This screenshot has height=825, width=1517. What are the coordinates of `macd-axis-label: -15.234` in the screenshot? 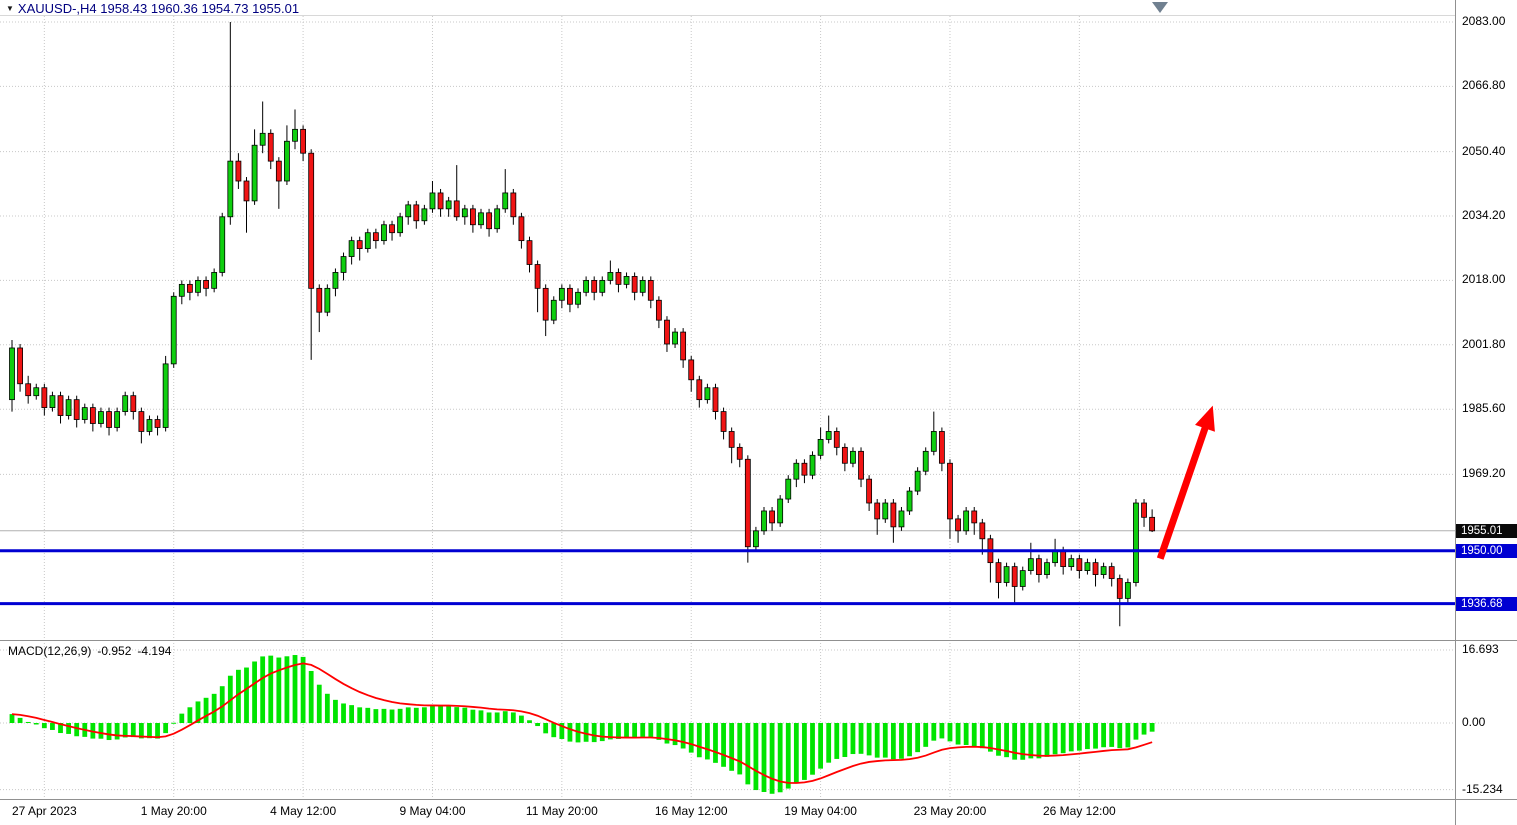 It's located at (1482, 788).